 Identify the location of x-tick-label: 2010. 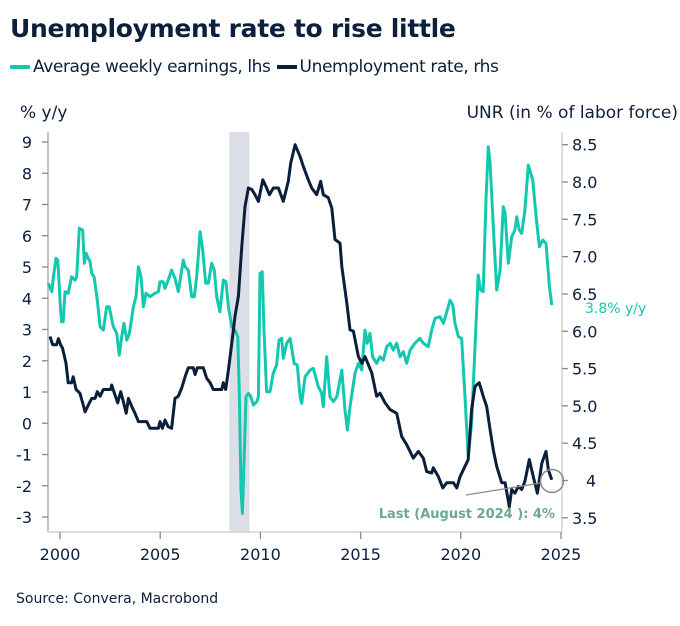
(260, 554).